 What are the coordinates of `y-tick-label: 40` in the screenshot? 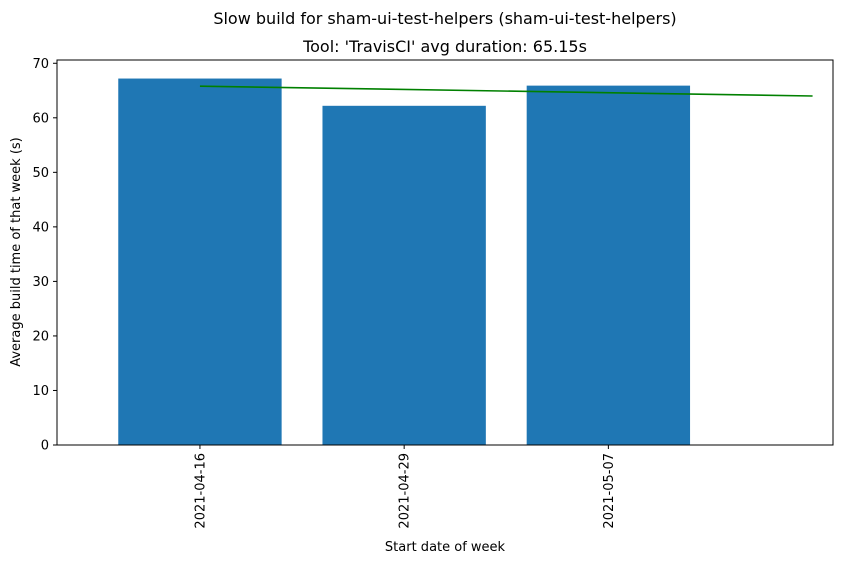 It's located at (40, 227).